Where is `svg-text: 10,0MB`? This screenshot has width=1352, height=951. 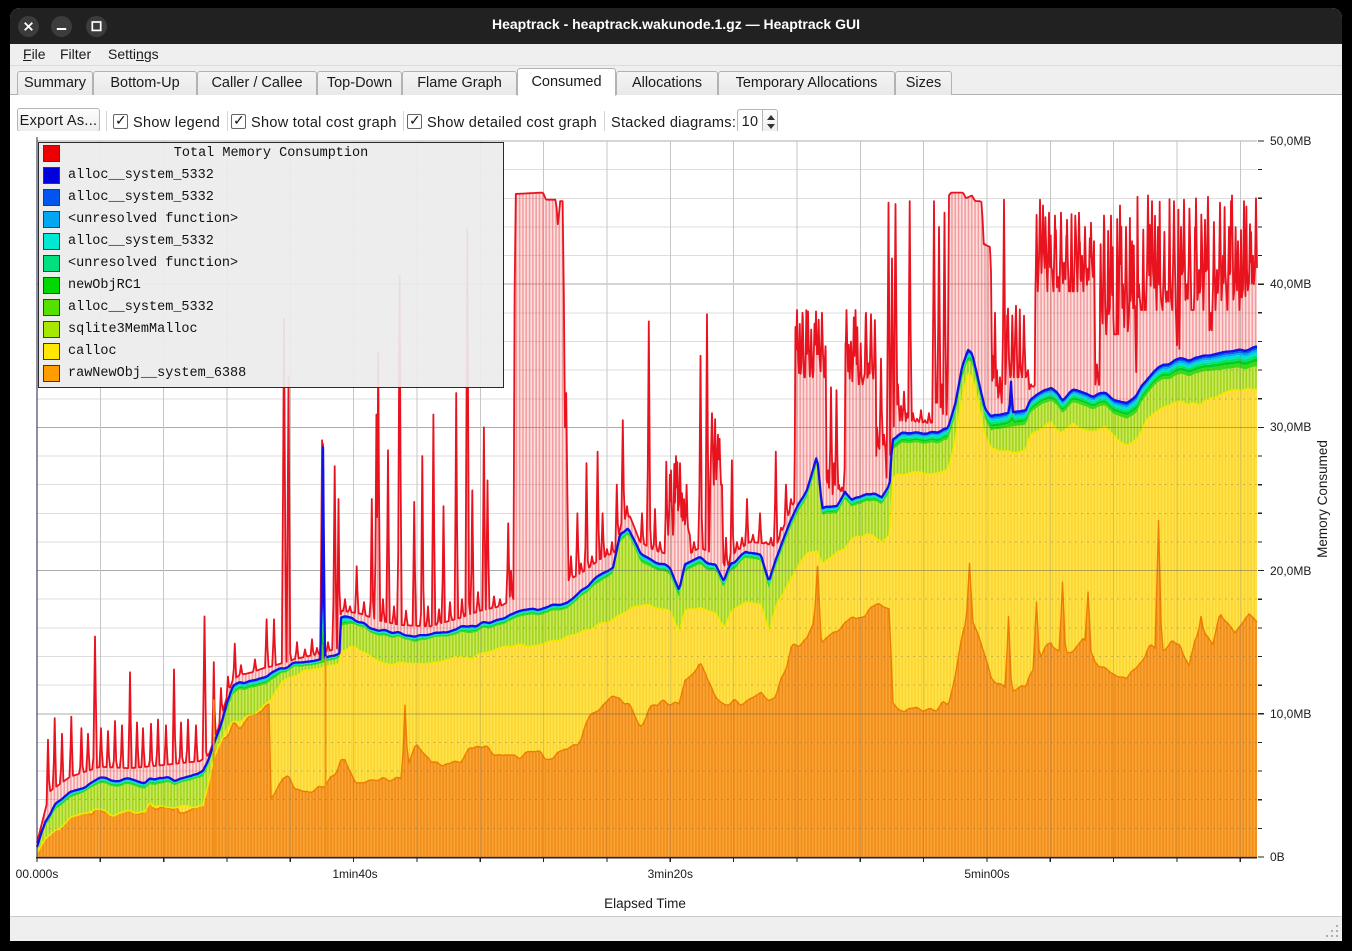 svg-text: 10,0MB is located at coordinates (1290, 714).